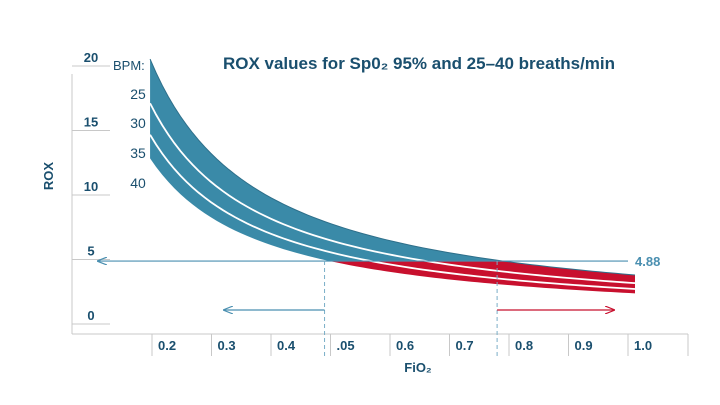 The image size is (720, 405). What do you see at coordinates (405, 345) in the screenshot?
I see `x-tick-label: 0.6` at bounding box center [405, 345].